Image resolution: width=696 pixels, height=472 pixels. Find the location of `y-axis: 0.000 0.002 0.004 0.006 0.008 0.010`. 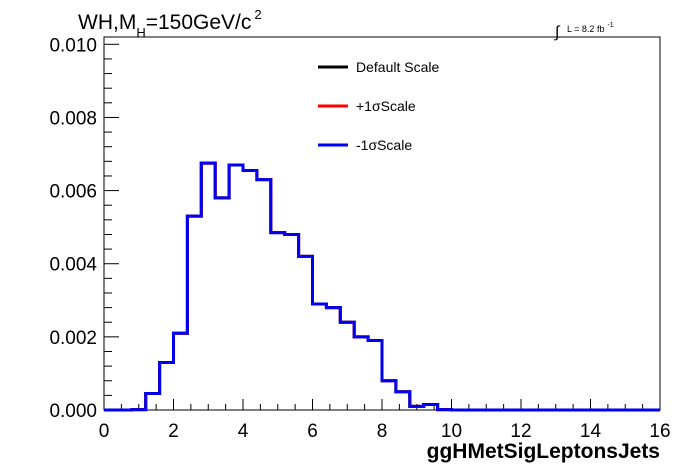

y-axis: 0.000 0.002 0.004 0.006 0.008 0.010 is located at coordinates (84, 228).